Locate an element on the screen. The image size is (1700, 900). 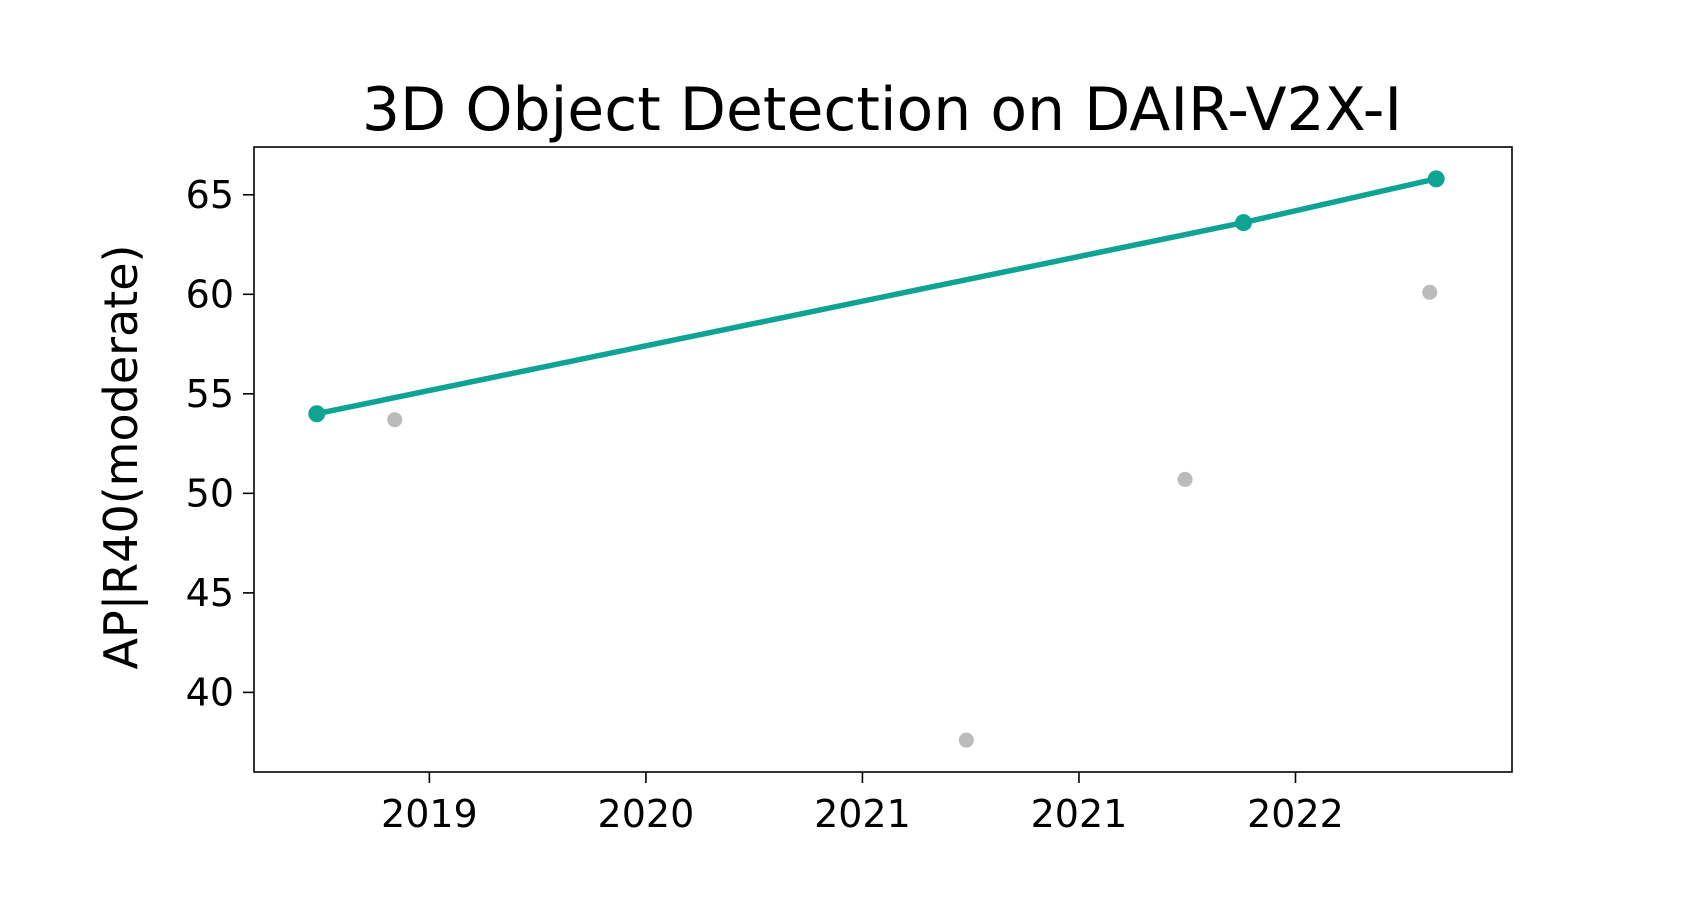
y-tick-label: 55 is located at coordinates (210, 394).